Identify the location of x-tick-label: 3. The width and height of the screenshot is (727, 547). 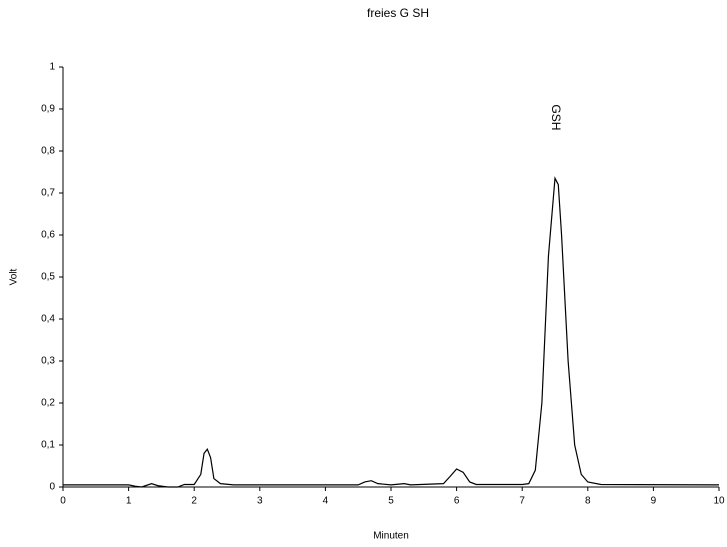
(260, 501).